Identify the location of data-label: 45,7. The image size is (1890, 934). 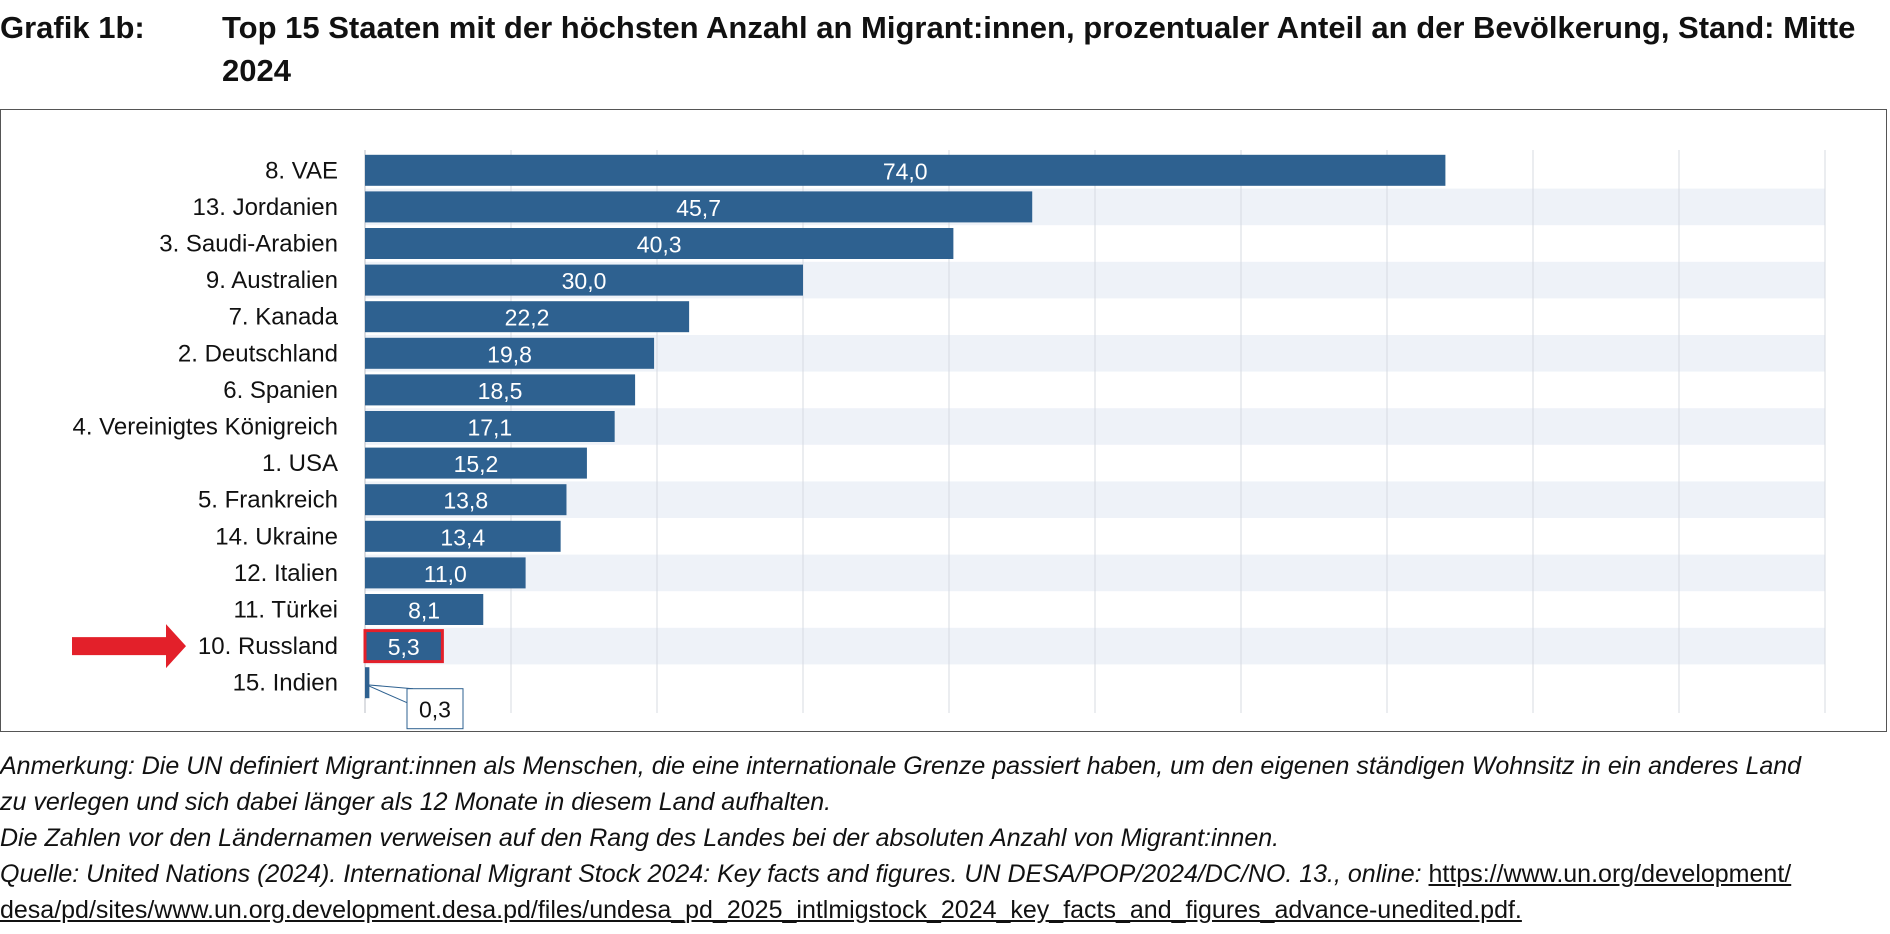
(698, 208).